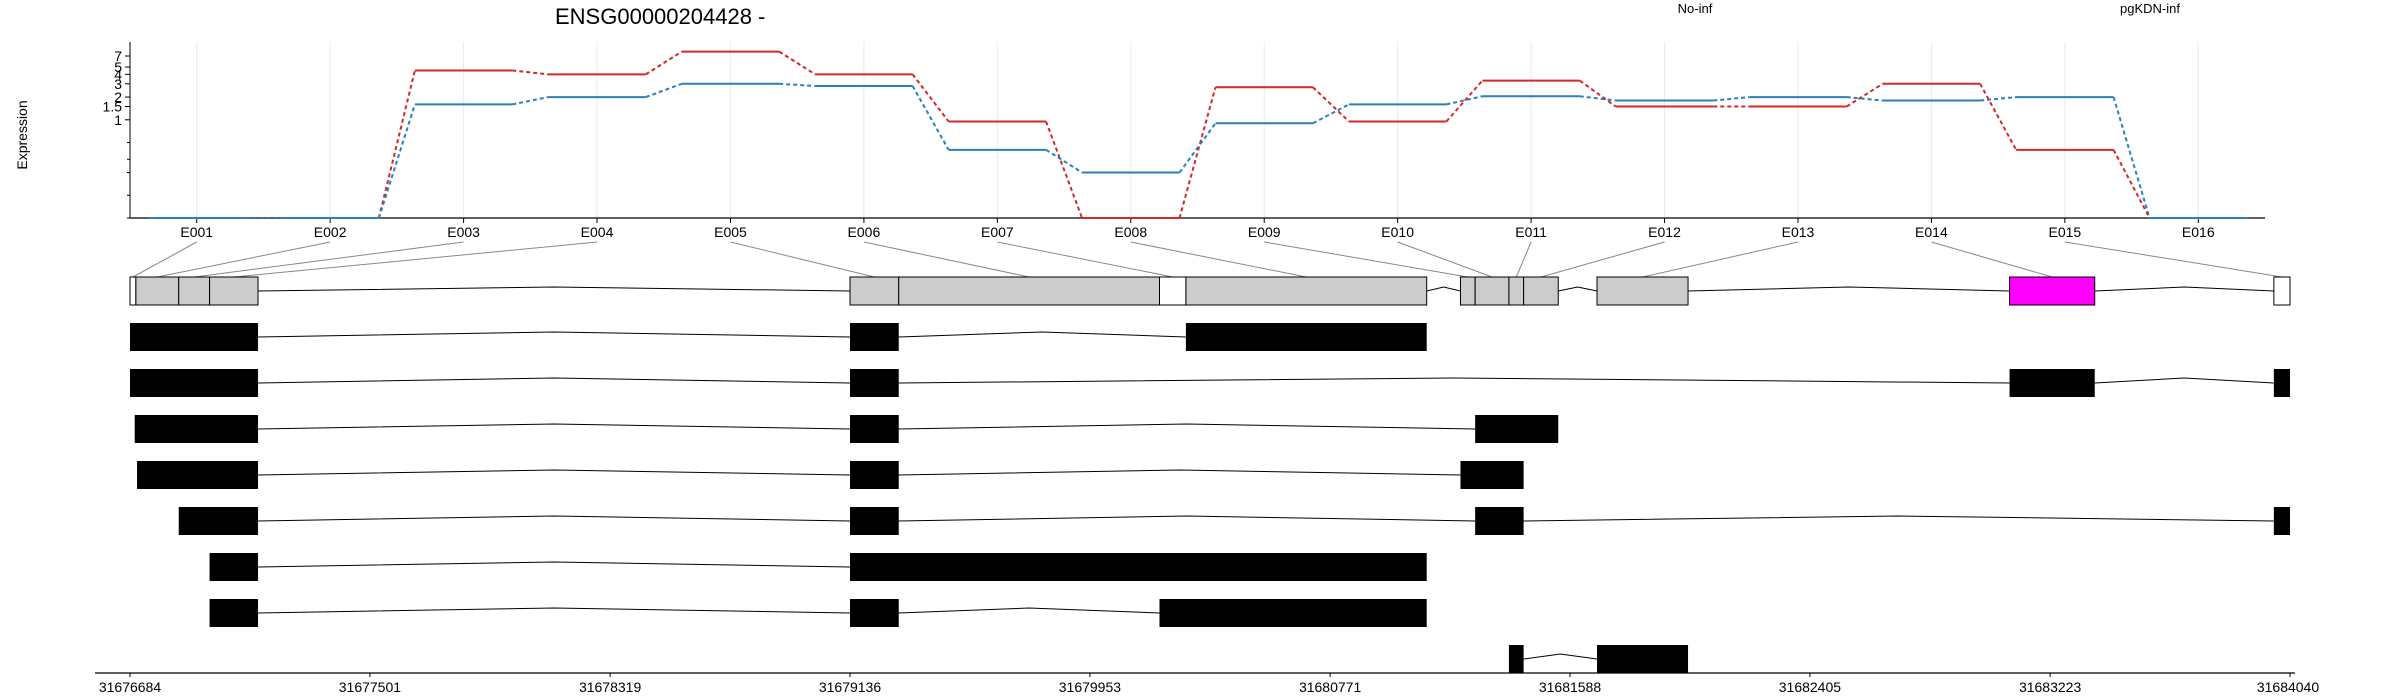 The width and height of the screenshot is (2400, 700). Describe the element at coordinates (1531, 232) in the screenshot. I see `x-tick-label: E011` at that location.